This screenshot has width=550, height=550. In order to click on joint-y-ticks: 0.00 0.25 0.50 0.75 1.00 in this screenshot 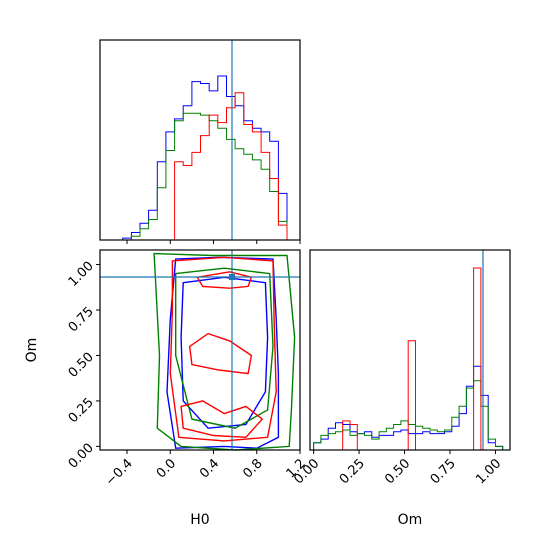, I will do `click(83, 365)`.